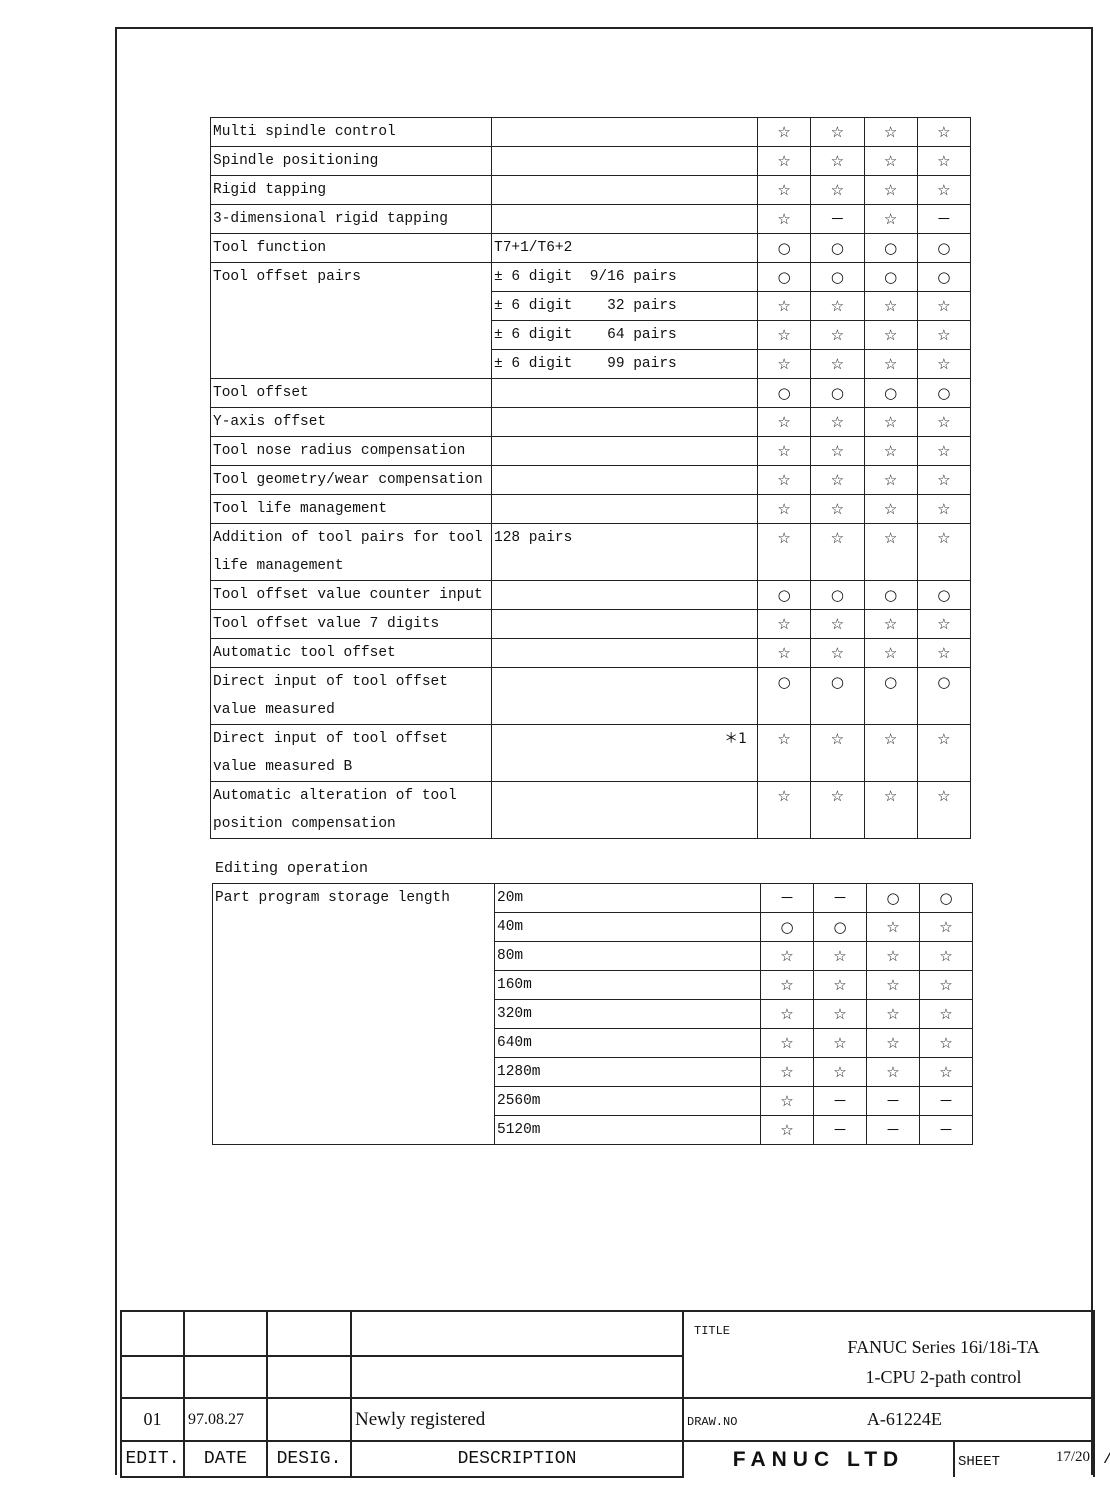 This screenshot has height=1510, width=1110. I want to click on table-row: 40m ○ ○ ☆ ☆, so click(593, 927).